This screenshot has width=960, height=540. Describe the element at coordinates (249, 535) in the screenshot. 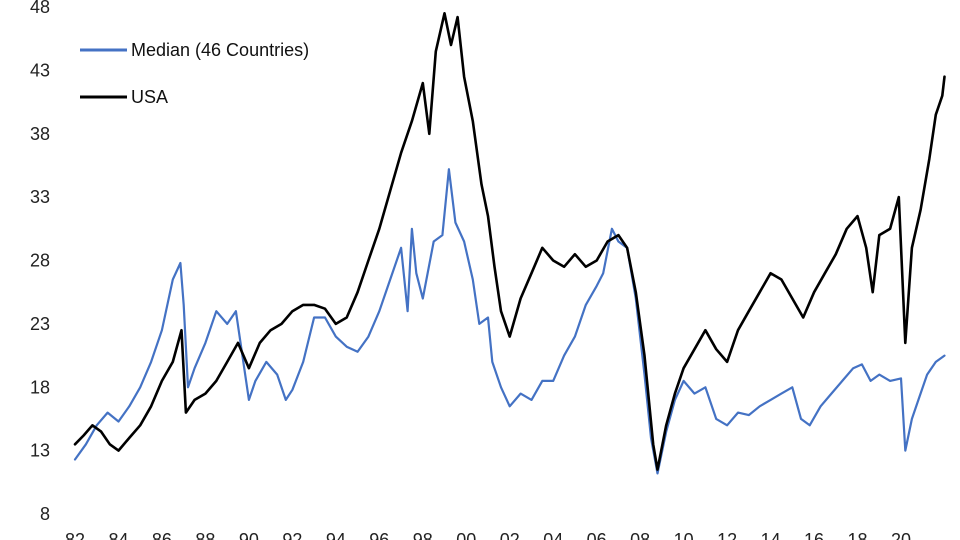

I see `x-tick-label: 90` at that location.